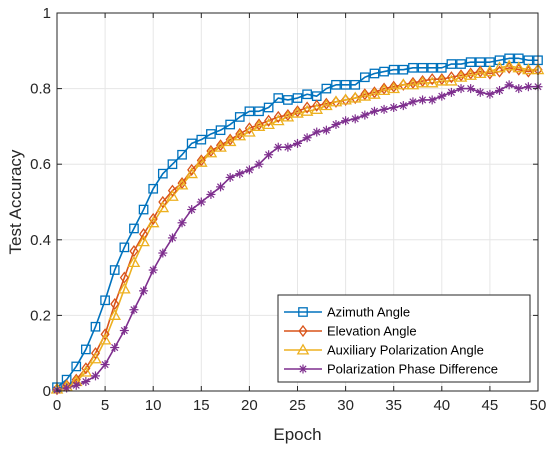 This screenshot has width=550, height=449. What do you see at coordinates (391, 369) in the screenshot?
I see `legend-item: Polarization Phase Difference` at bounding box center [391, 369].